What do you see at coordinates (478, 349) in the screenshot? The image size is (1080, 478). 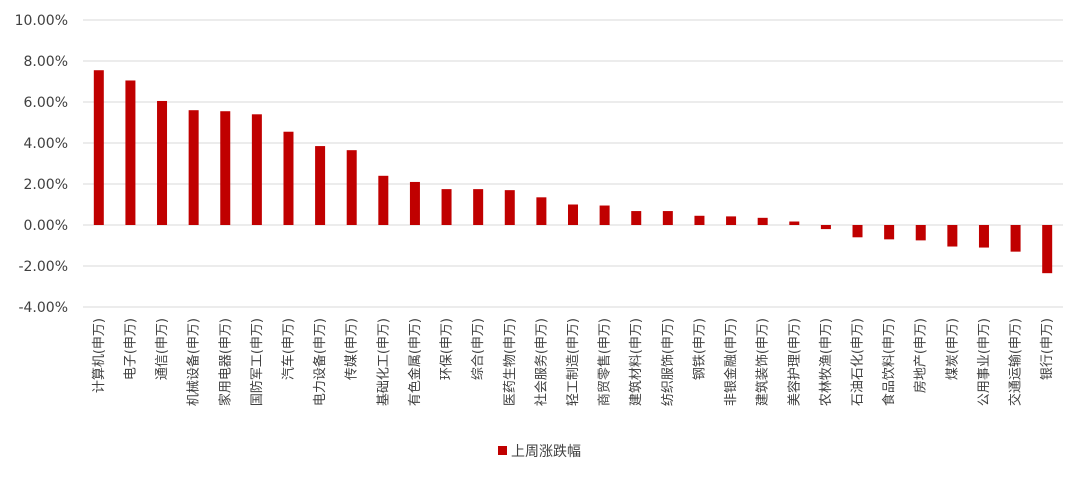 I see `x-category-label: 综合(申万)` at bounding box center [478, 349].